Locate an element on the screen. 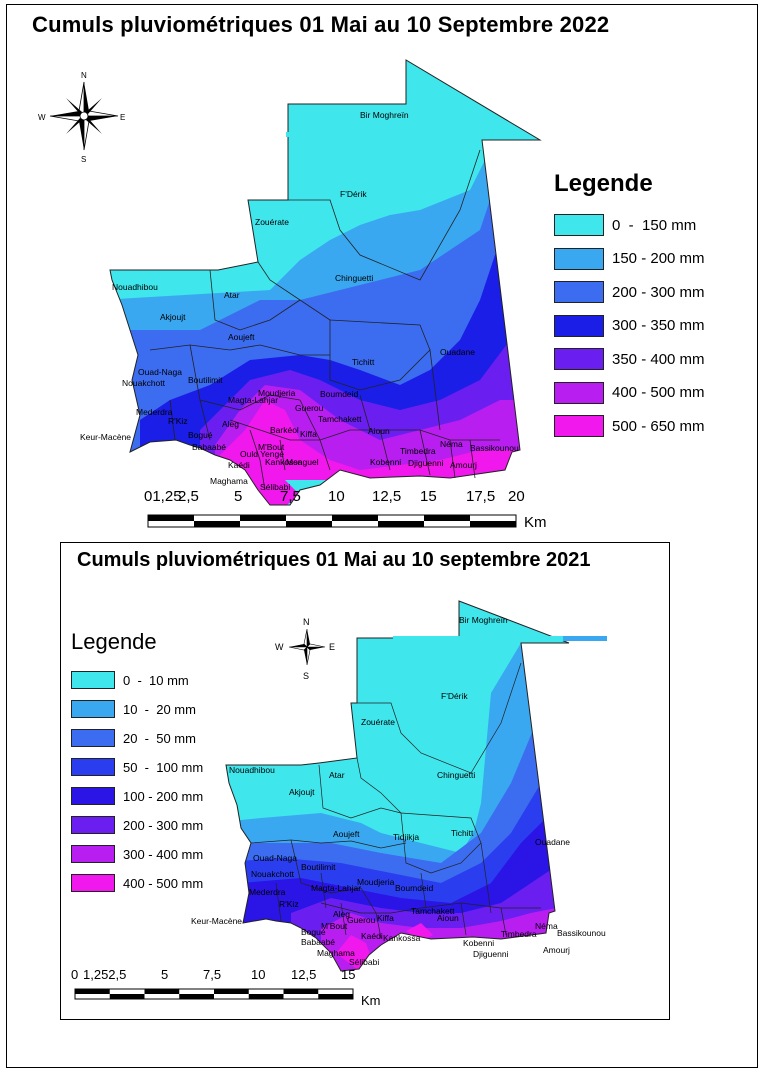  place-label: Zouérate is located at coordinates (272, 222).